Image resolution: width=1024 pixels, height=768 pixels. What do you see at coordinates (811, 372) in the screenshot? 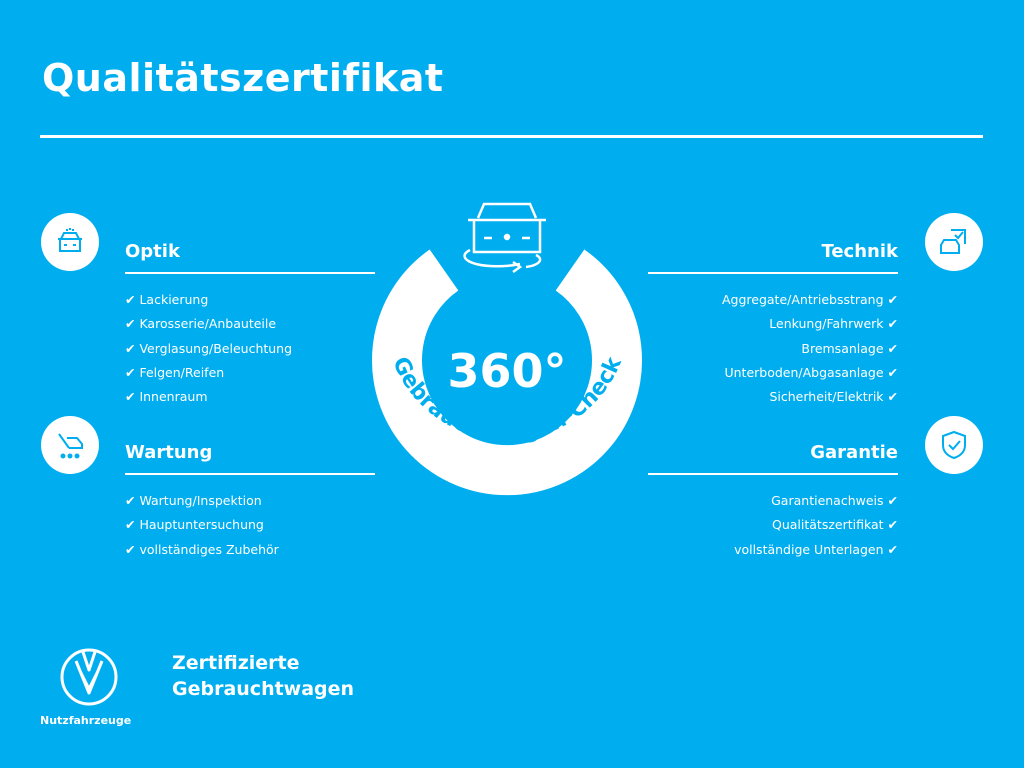
I see `check-item: Unterboden/Abgasanlage ✔` at bounding box center [811, 372].